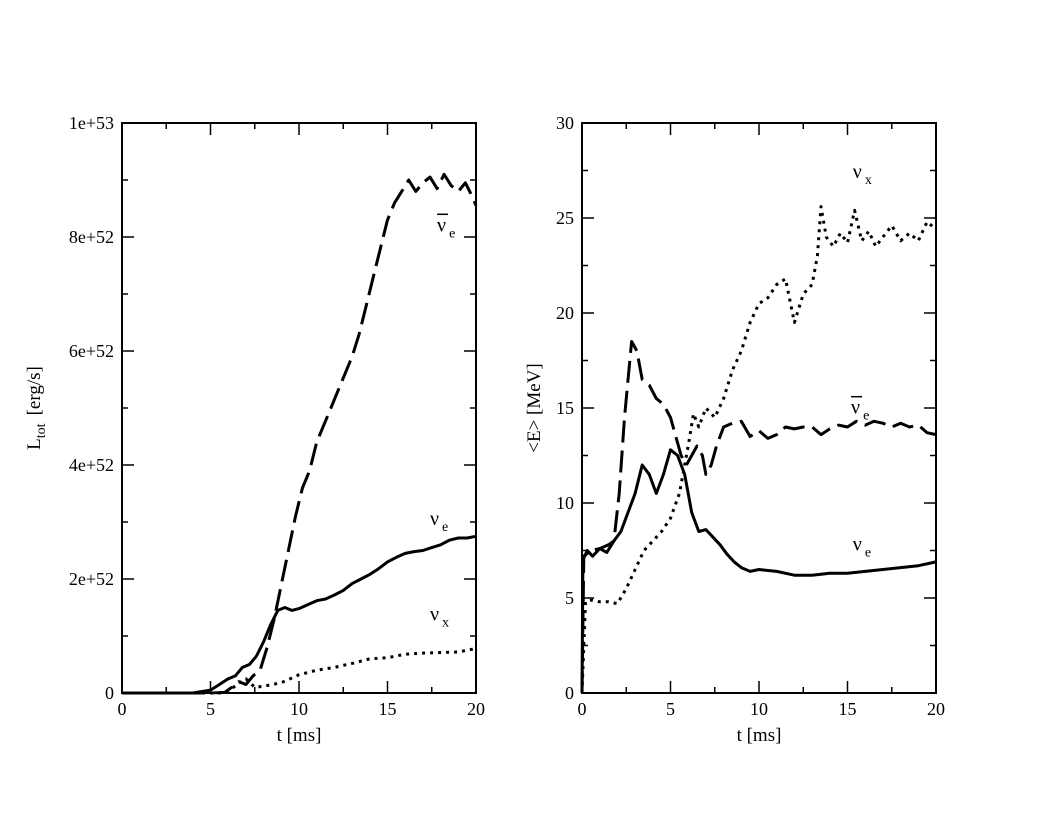 The height and width of the screenshot is (817, 1058). What do you see at coordinates (91, 579) in the screenshot?
I see `y-tick-label: 2e+52` at bounding box center [91, 579].